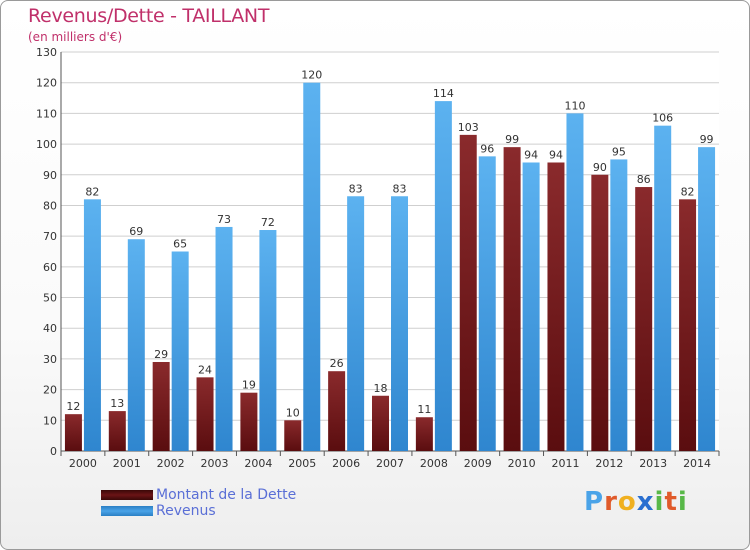 The image size is (750, 550). What do you see at coordinates (75, 37) in the screenshot?
I see `chart-subtitle: (en milliers d'€)` at bounding box center [75, 37].